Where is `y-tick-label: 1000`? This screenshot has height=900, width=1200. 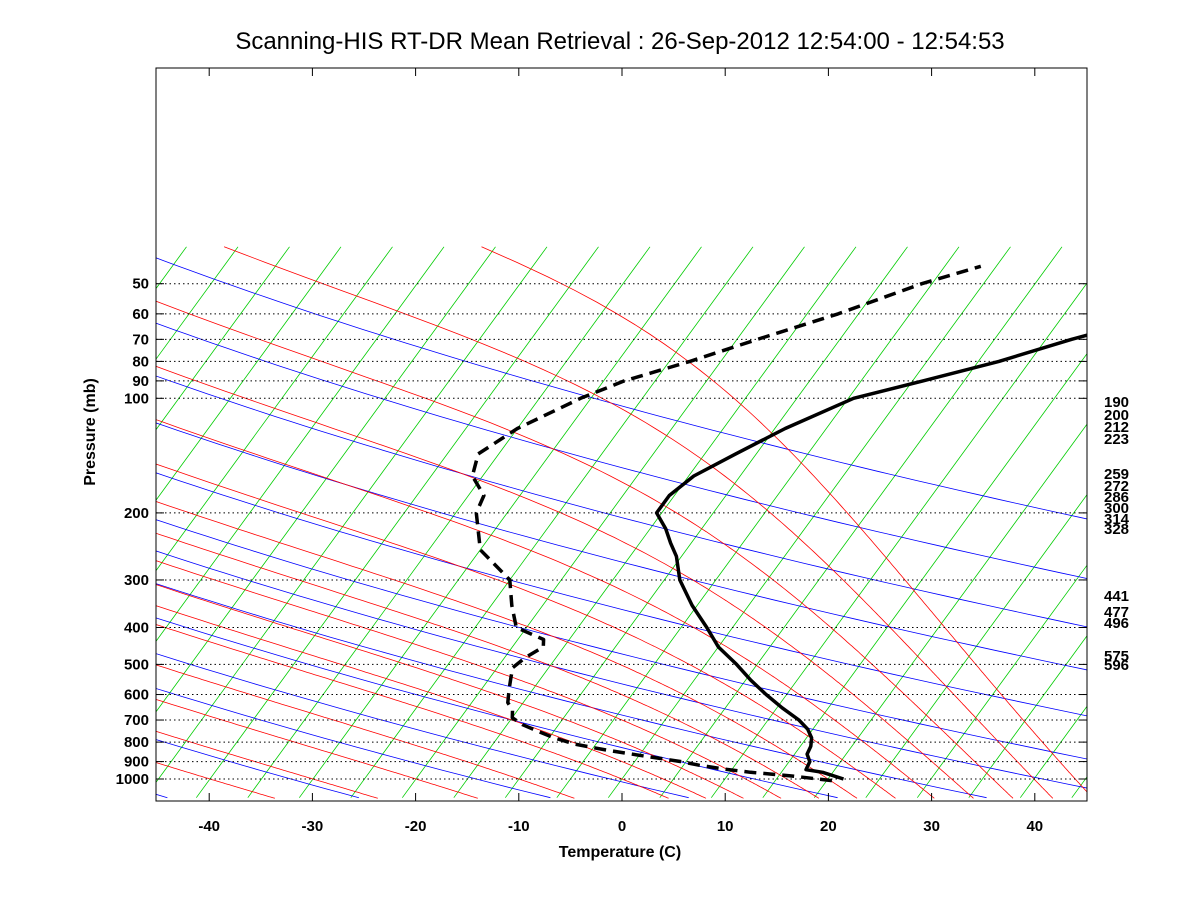
y-tick-label: 1000 is located at coordinates (132, 779).